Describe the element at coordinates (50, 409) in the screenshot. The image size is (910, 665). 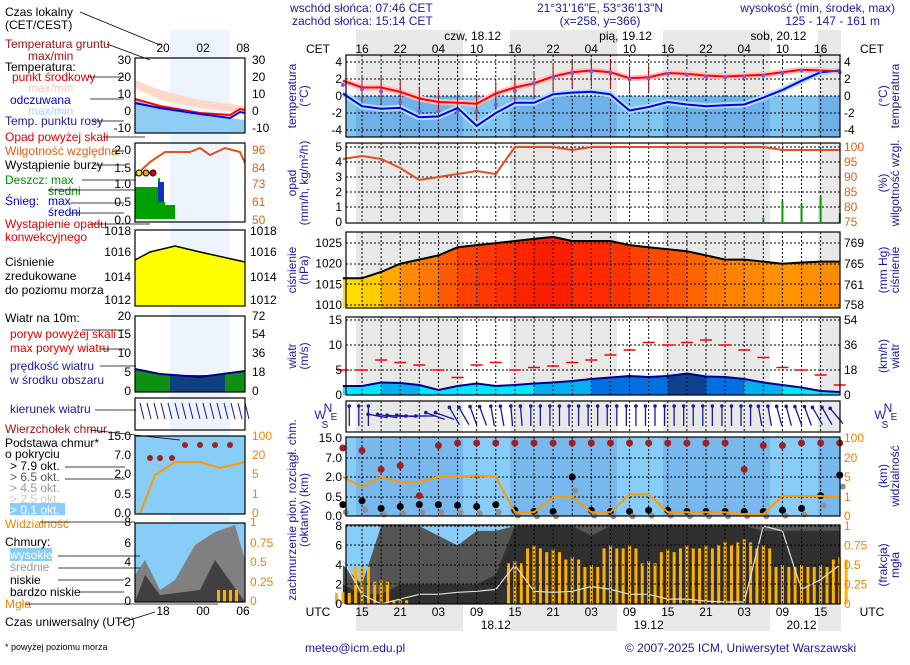
I see `legend-wind-dir: kierunek wiatru` at that location.